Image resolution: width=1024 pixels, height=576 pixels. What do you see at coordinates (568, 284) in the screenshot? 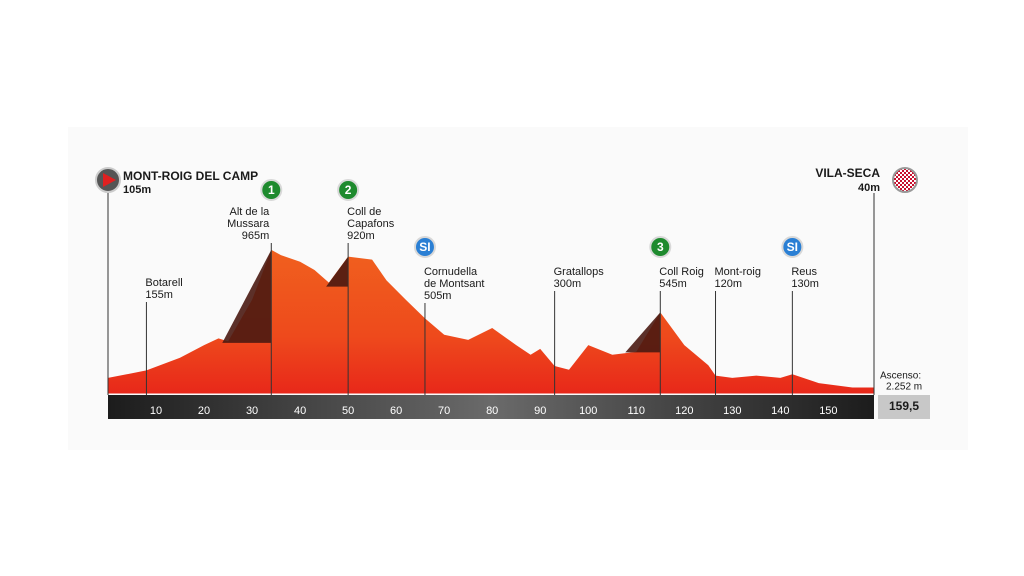
I see `waypoint-altitude: 300m` at bounding box center [568, 284].